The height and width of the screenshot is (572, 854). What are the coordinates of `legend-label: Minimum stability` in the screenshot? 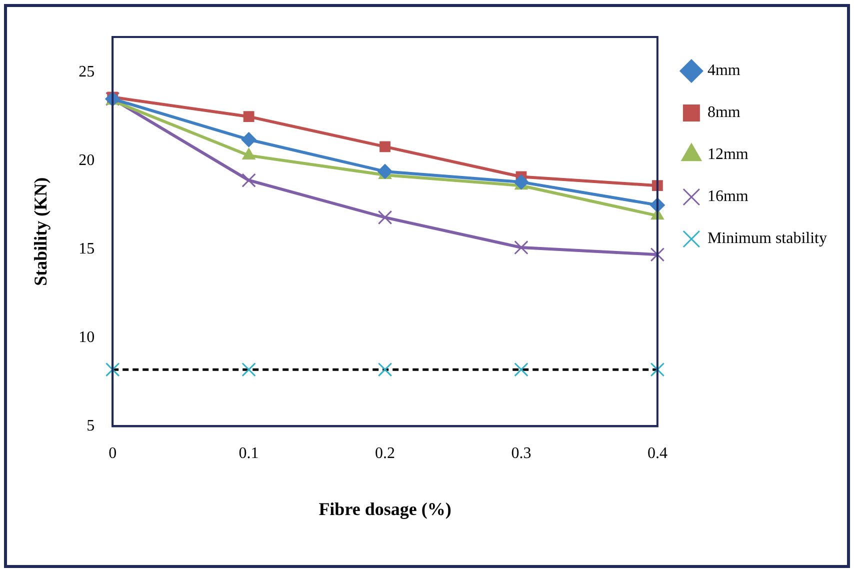 It's located at (767, 239).